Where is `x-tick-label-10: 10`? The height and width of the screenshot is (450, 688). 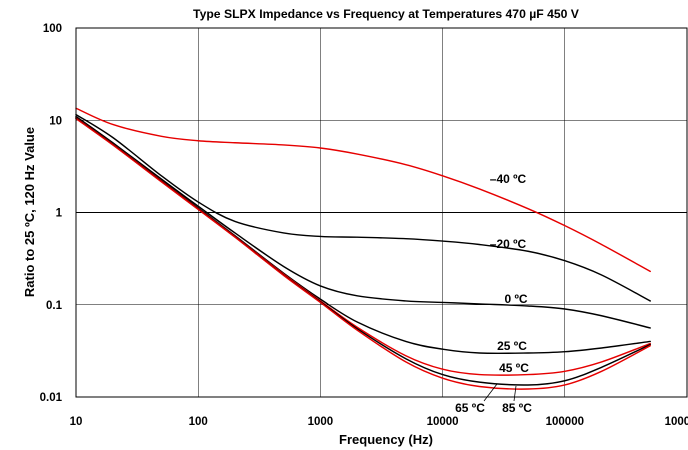
x-tick-label-10: 10 is located at coordinates (76, 422).